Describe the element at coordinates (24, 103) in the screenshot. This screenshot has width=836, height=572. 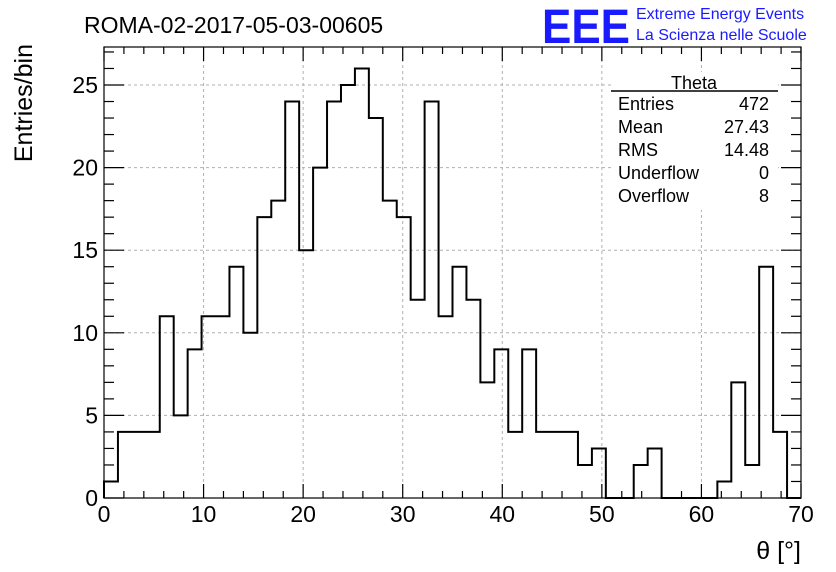
I see `y-axis-title: Entries/bin` at that location.